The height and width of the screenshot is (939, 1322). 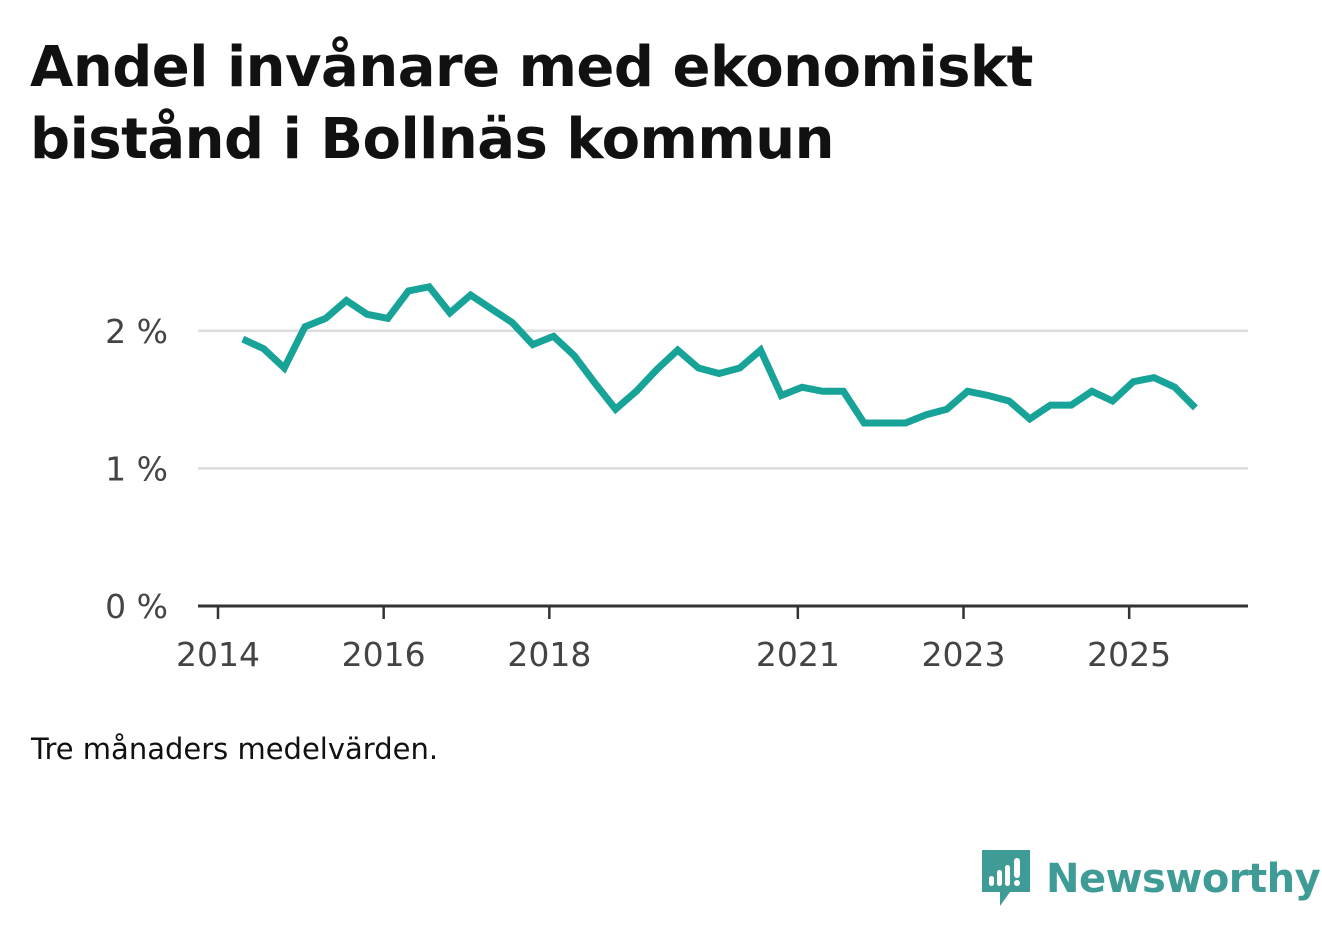 I want to click on x-tick-label: 2018, so click(x=549, y=654).